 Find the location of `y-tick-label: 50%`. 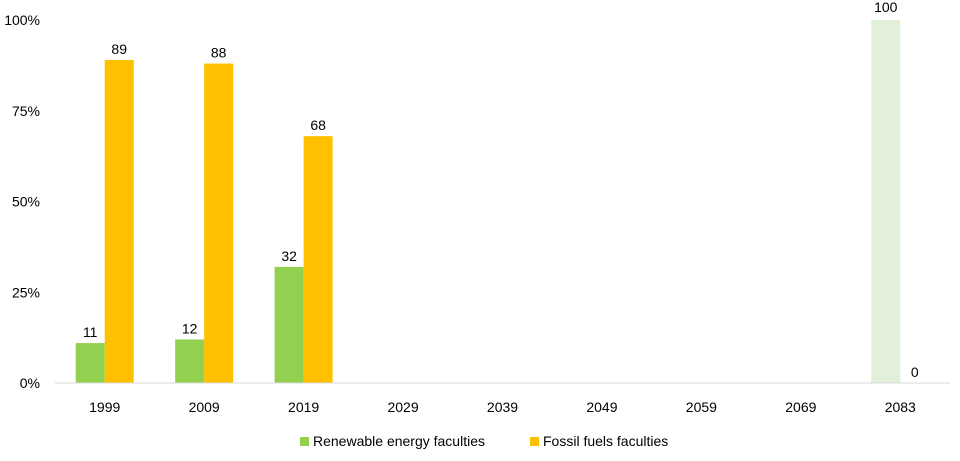

y-tick-label: 50% is located at coordinates (26, 202).